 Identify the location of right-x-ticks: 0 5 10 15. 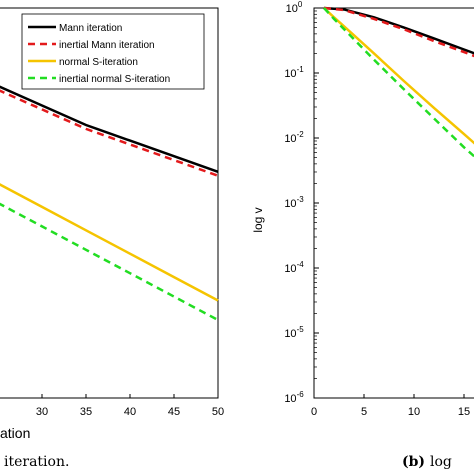
(390, 406).